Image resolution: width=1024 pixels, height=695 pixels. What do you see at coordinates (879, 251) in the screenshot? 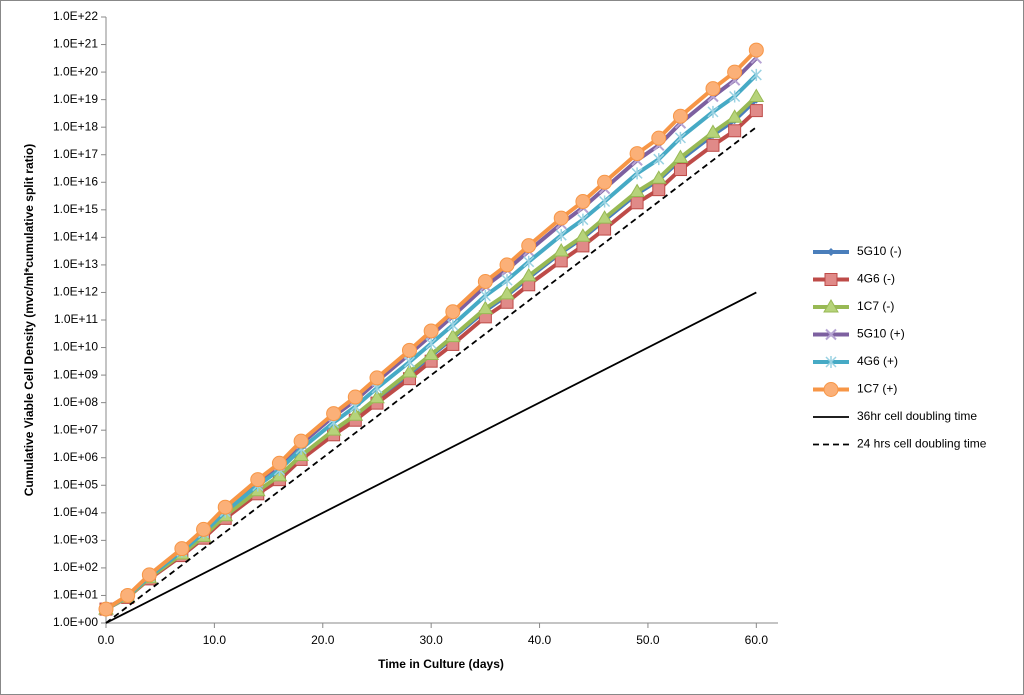
I see `legend-label: 5G10 (-)` at bounding box center [879, 251].